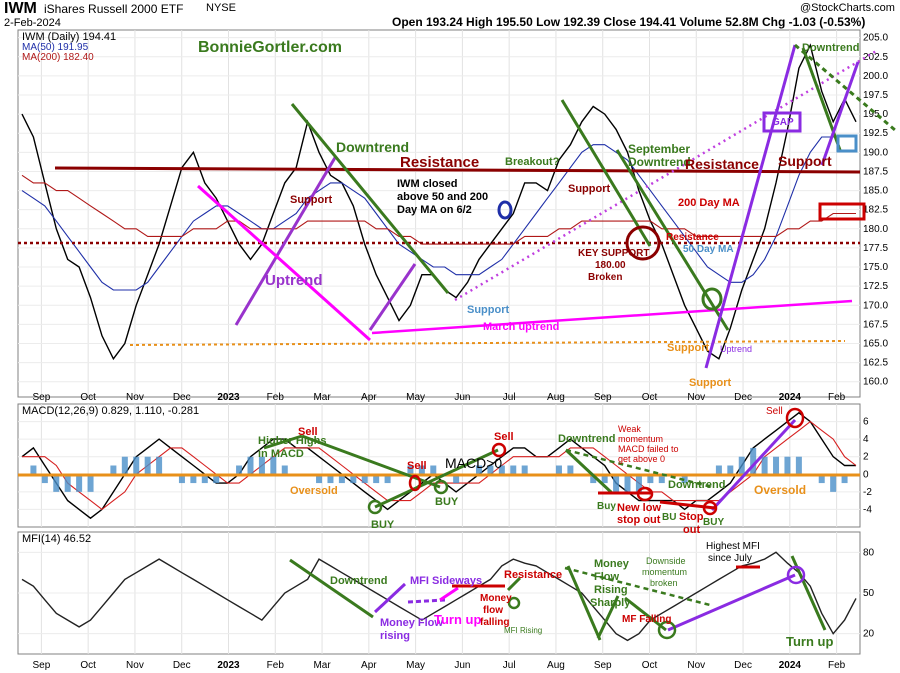  What do you see at coordinates (493, 610) in the screenshot?
I see `mfi-ann-falling-2: flow` at bounding box center [493, 610].